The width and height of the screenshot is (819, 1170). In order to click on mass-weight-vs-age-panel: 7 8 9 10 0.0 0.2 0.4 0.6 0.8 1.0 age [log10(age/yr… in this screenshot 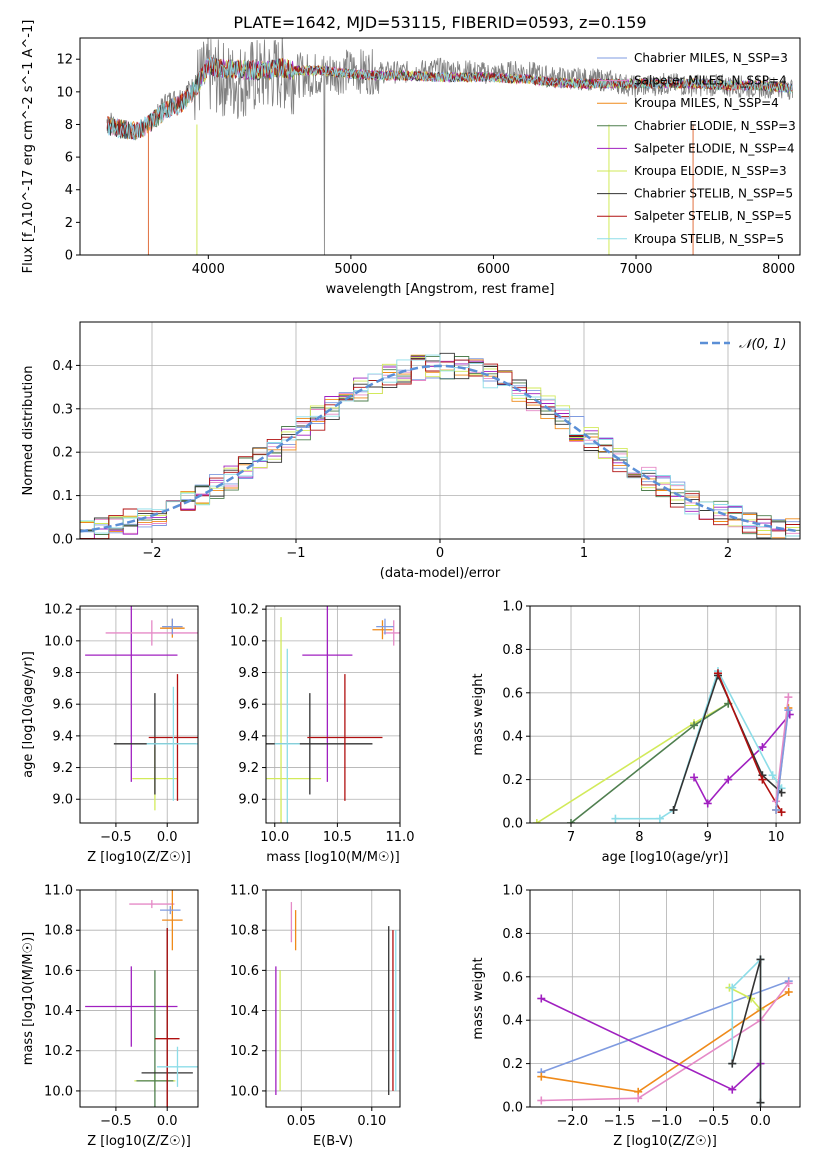, I will do `click(636, 732)`.